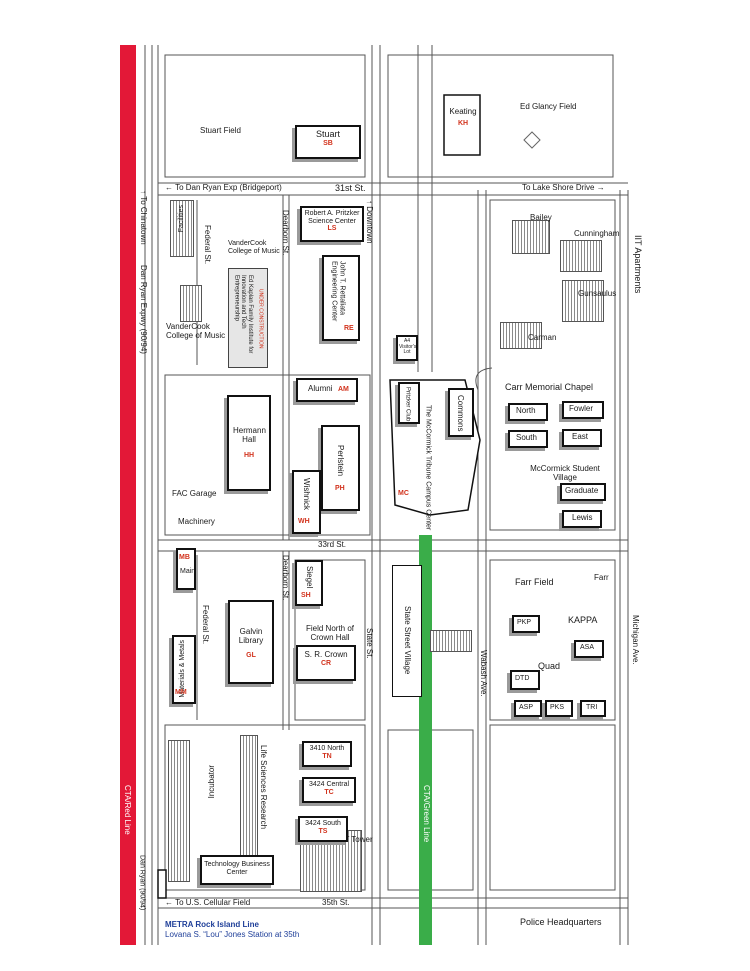  I want to click on building-fowler: Fowler, so click(583, 410).